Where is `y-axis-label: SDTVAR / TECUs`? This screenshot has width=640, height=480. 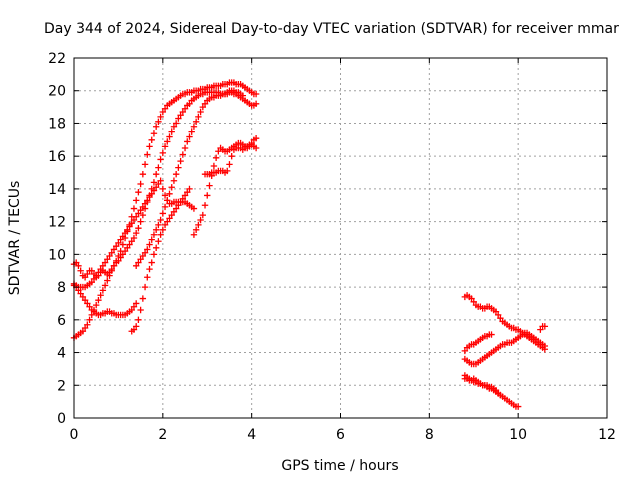
y-axis-label: SDTVAR / TECUs is located at coordinates (15, 238).